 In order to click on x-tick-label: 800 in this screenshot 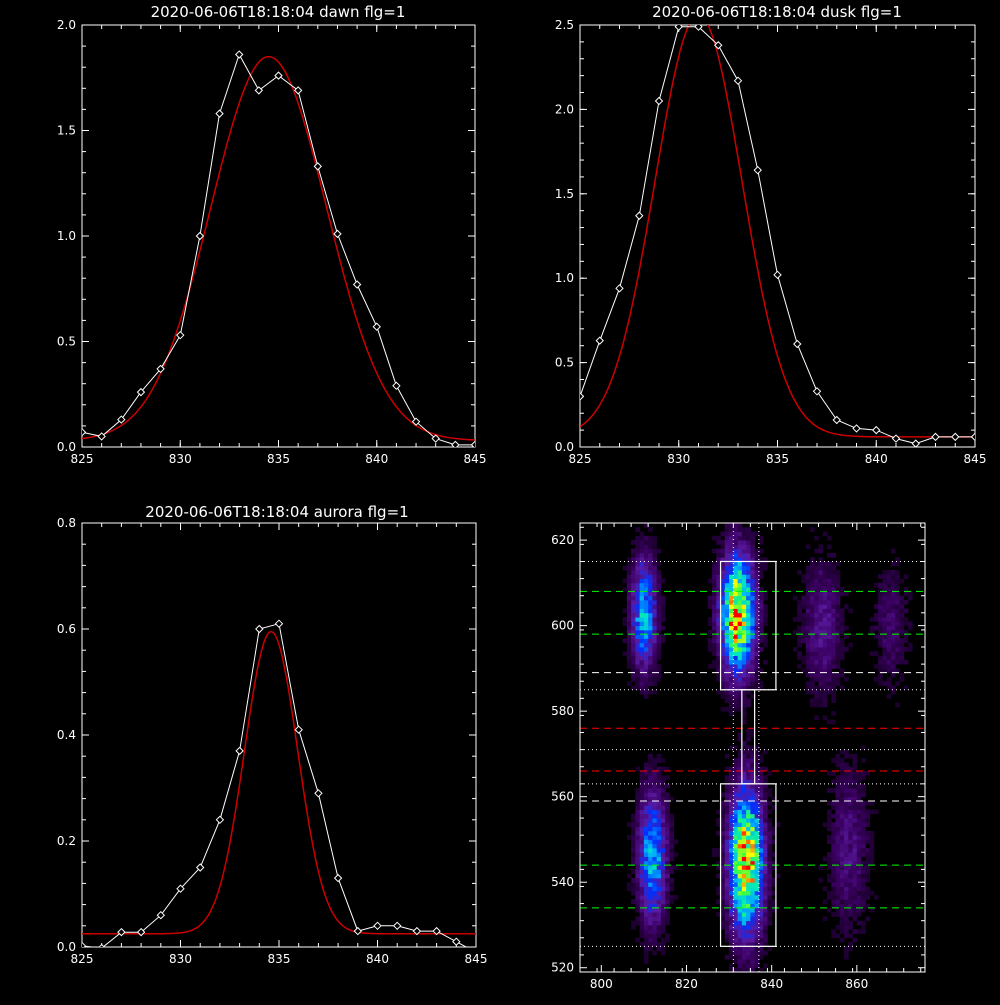, I will do `click(601, 984)`.